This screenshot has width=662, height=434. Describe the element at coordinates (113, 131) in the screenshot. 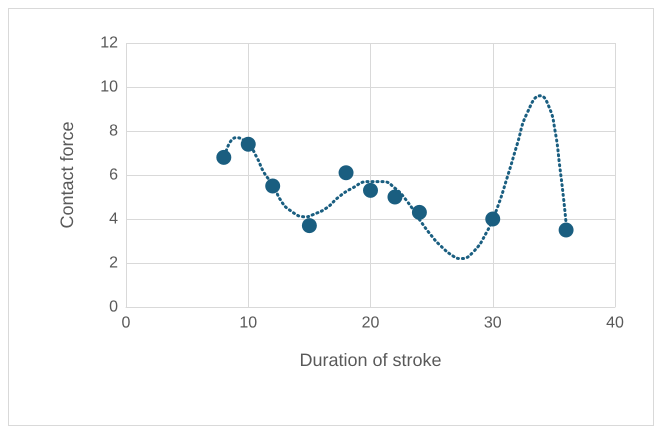

I see `y-tick-label: 8` at that location.